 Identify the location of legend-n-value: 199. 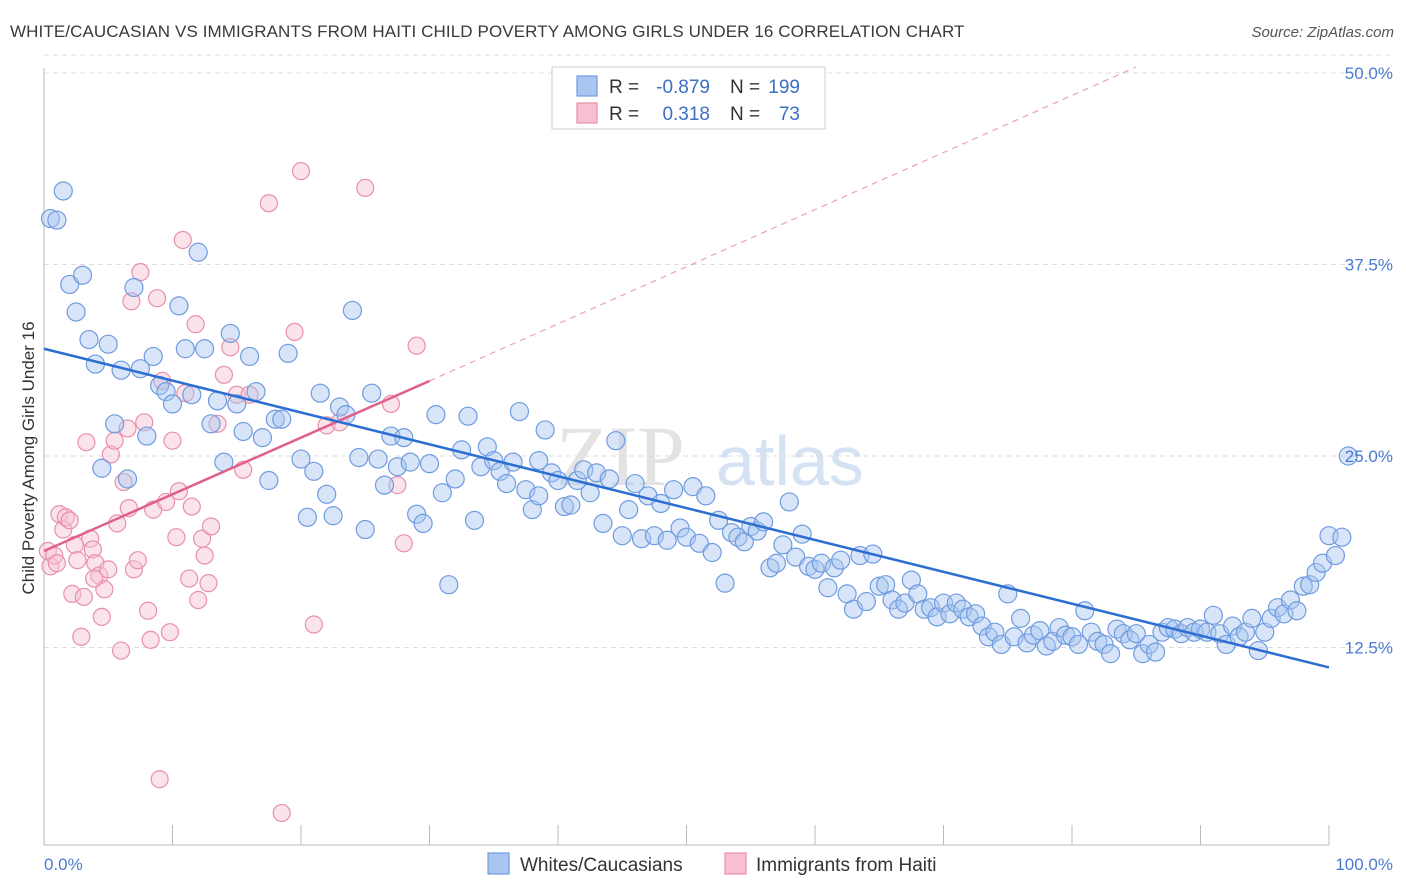
(784, 87).